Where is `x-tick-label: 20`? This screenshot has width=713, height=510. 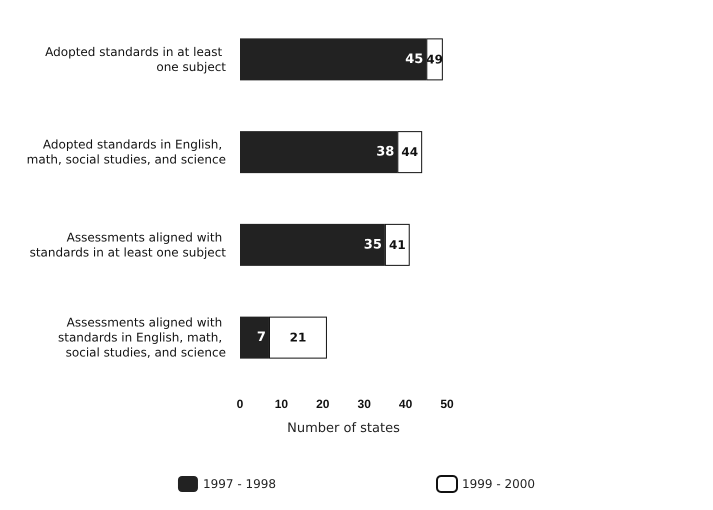 x-tick-label: 20 is located at coordinates (323, 404).